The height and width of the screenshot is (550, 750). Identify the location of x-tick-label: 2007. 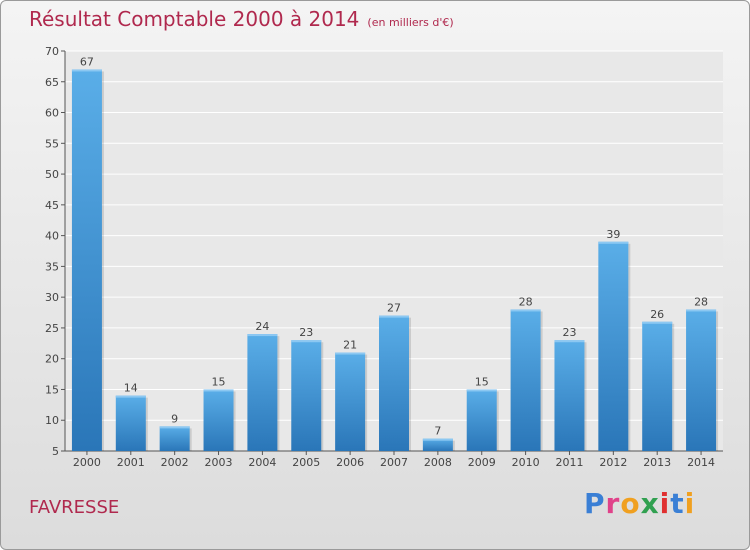
(394, 462).